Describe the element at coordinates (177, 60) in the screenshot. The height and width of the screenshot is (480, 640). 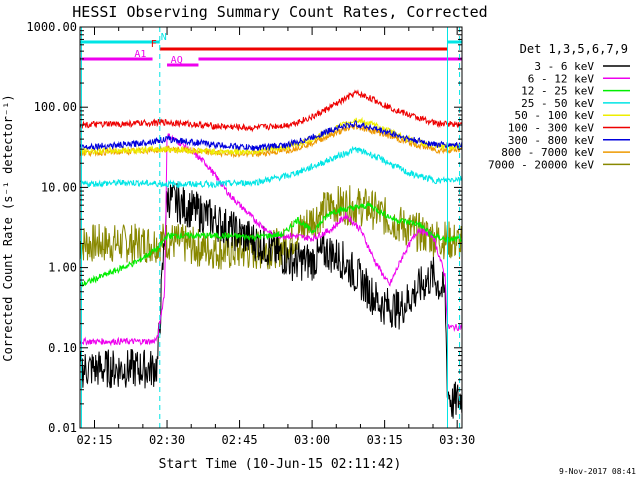
I see `flag-label-2: AQ` at that location.